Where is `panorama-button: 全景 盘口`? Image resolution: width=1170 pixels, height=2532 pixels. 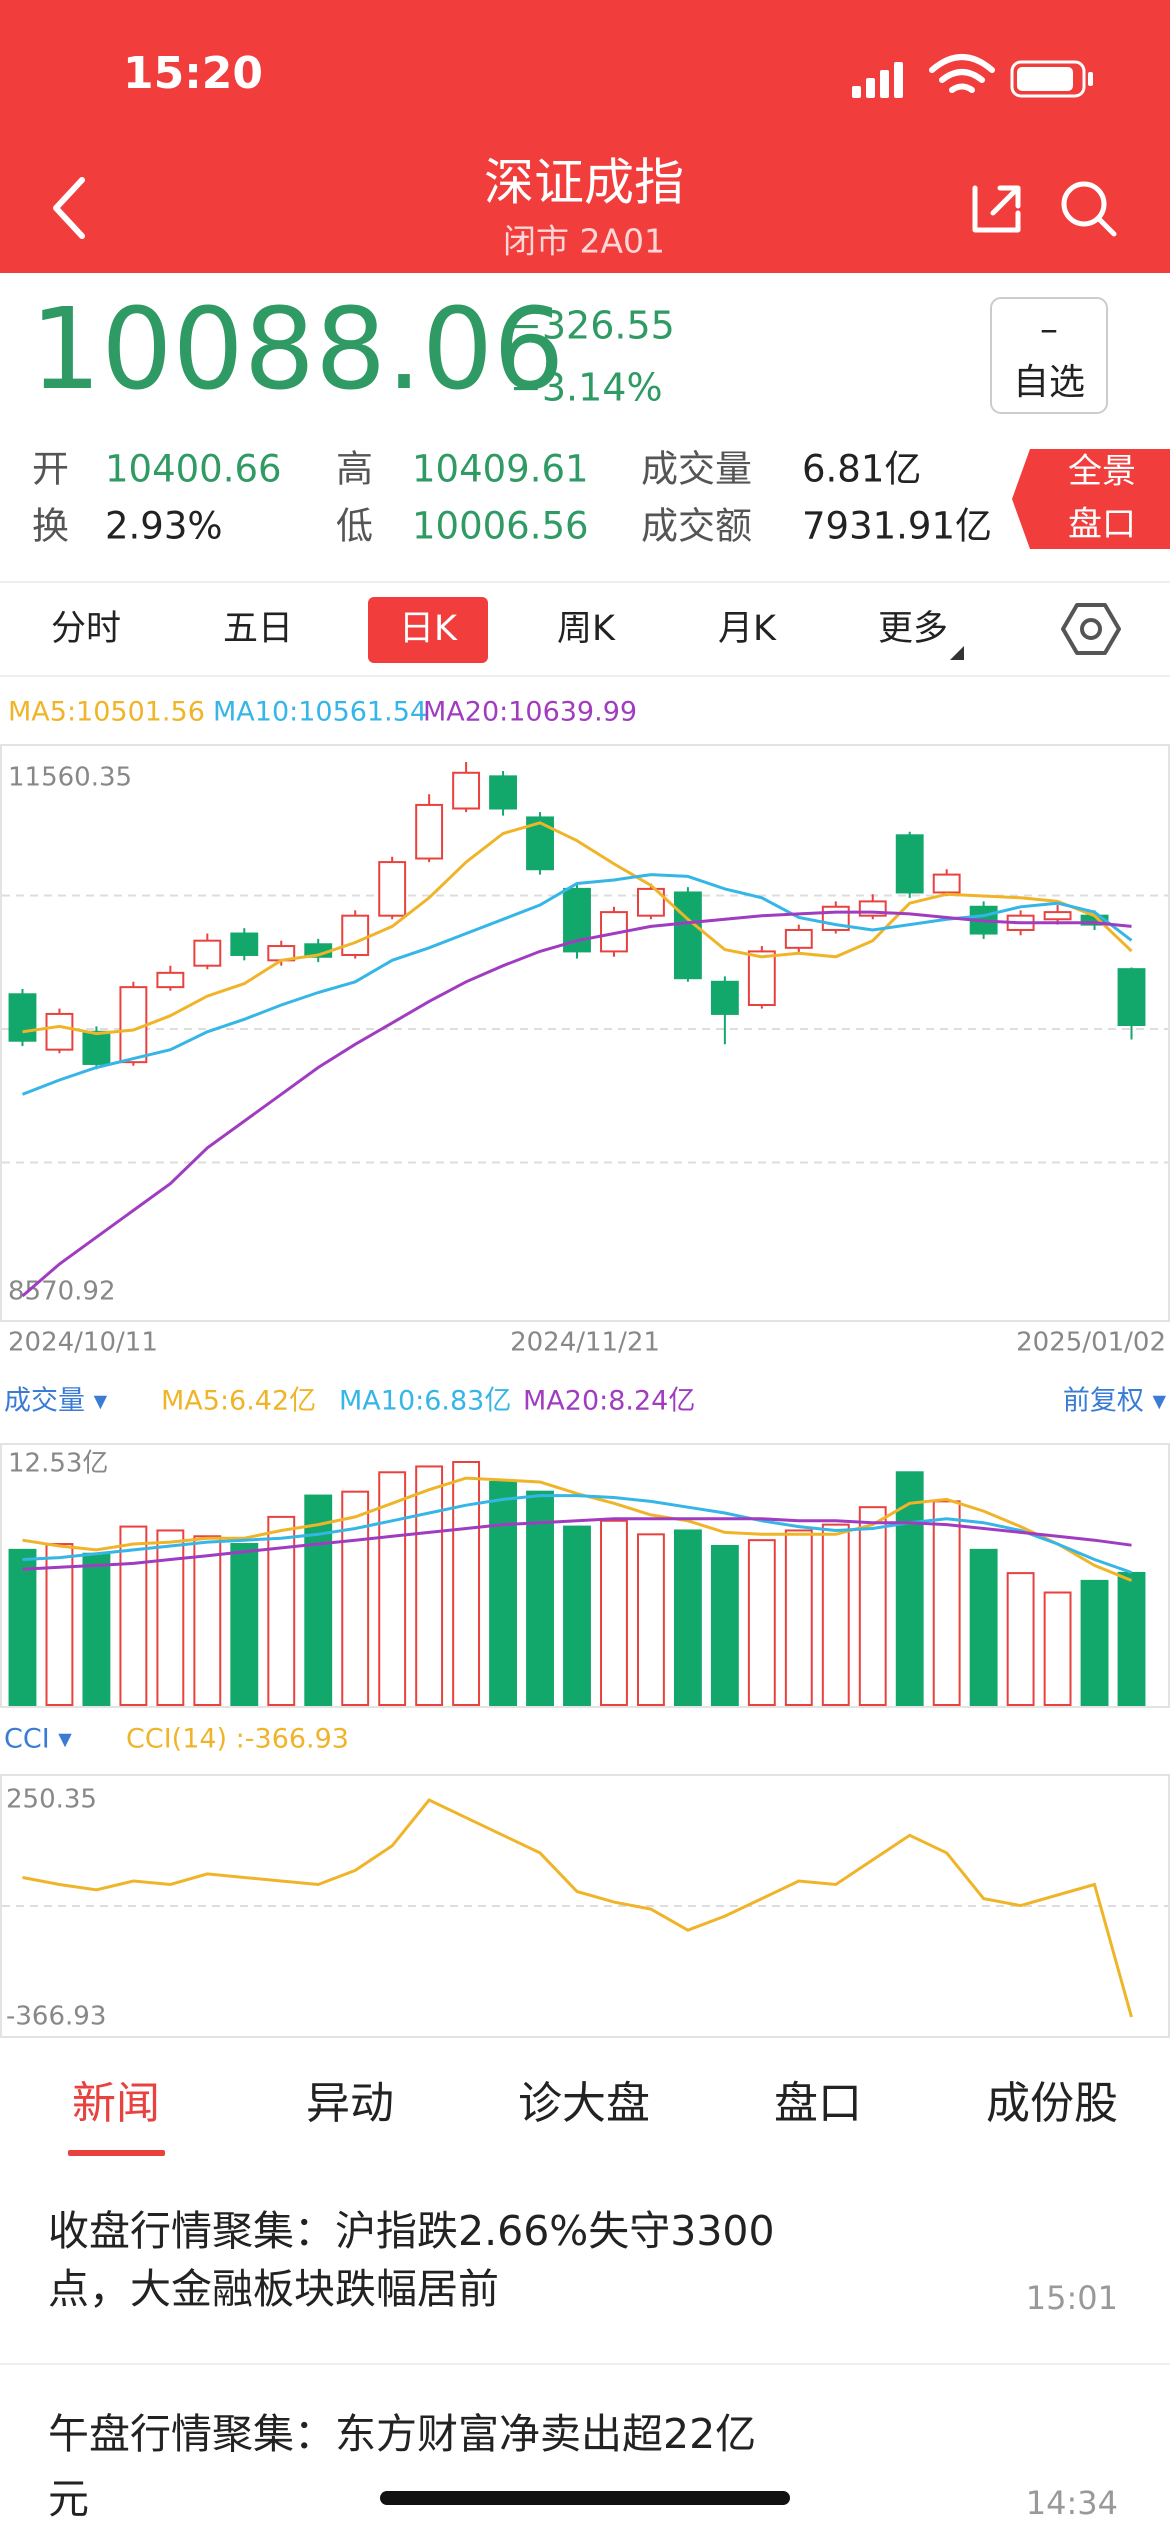 panorama-button: 全景 盘口 is located at coordinates (1091, 499).